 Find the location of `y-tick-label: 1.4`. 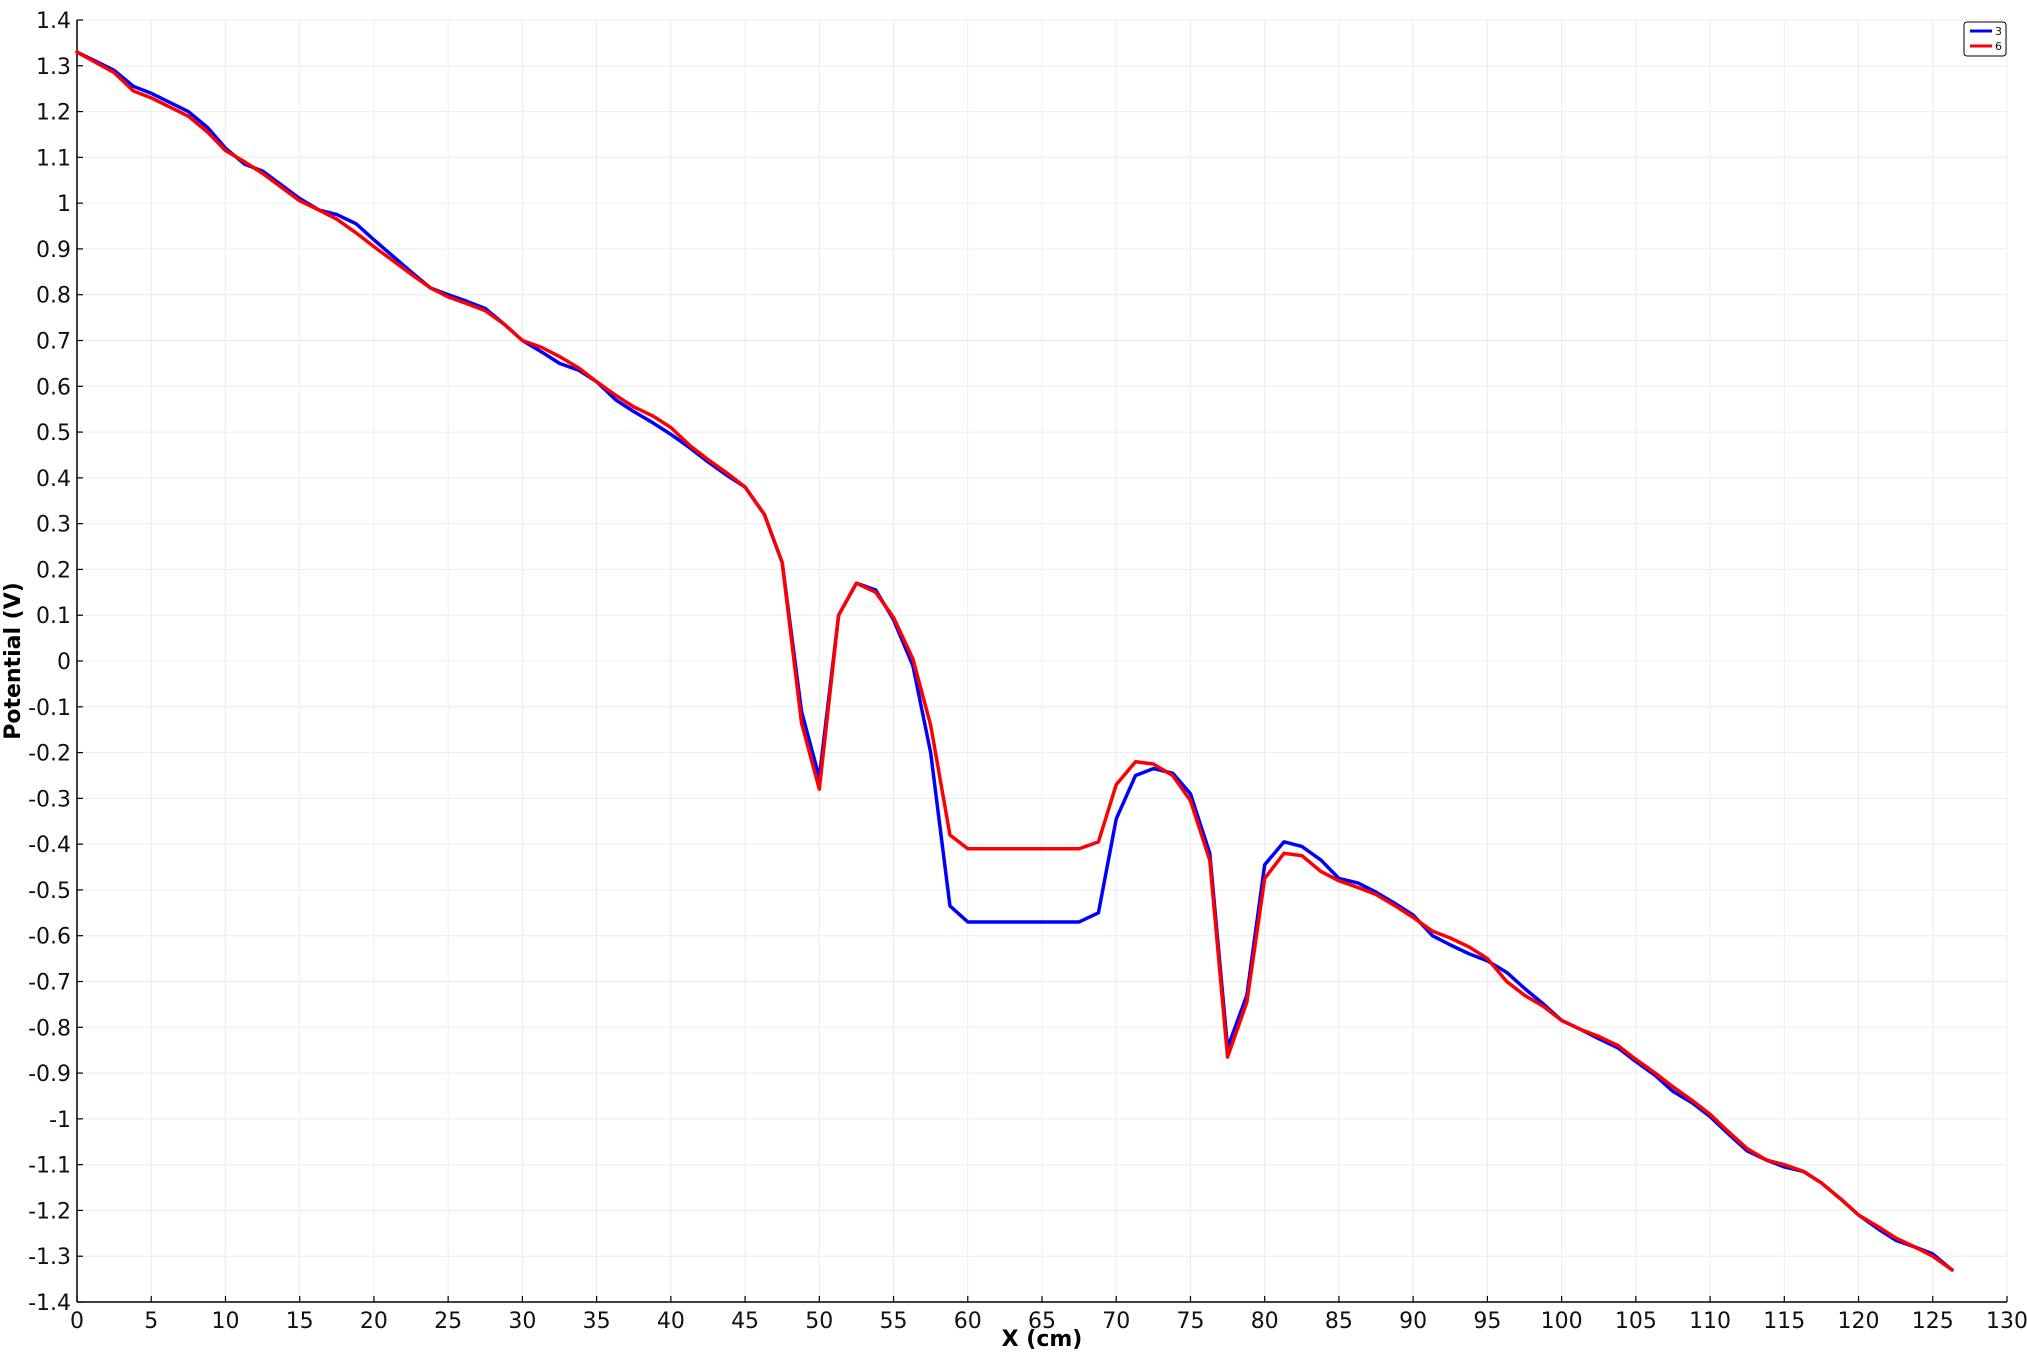

y-tick-label: 1.4 is located at coordinates (53, 21).